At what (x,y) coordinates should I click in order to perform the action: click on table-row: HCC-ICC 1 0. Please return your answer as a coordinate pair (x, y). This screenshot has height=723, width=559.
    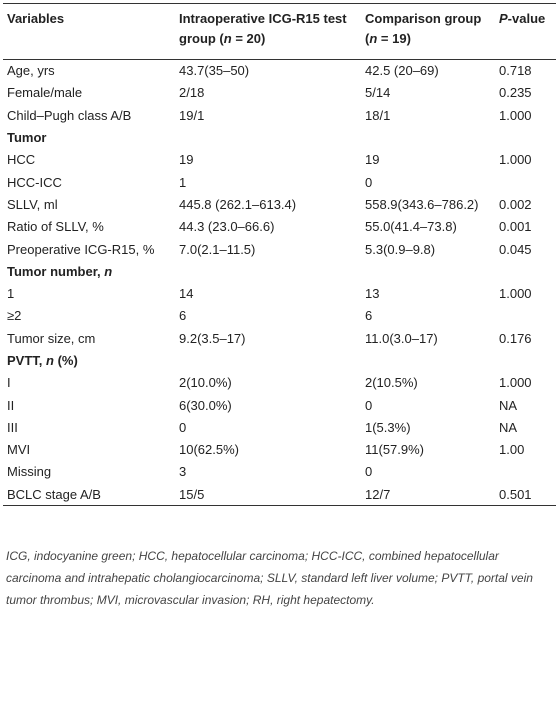
    Looking at the image, I should click on (279, 182).